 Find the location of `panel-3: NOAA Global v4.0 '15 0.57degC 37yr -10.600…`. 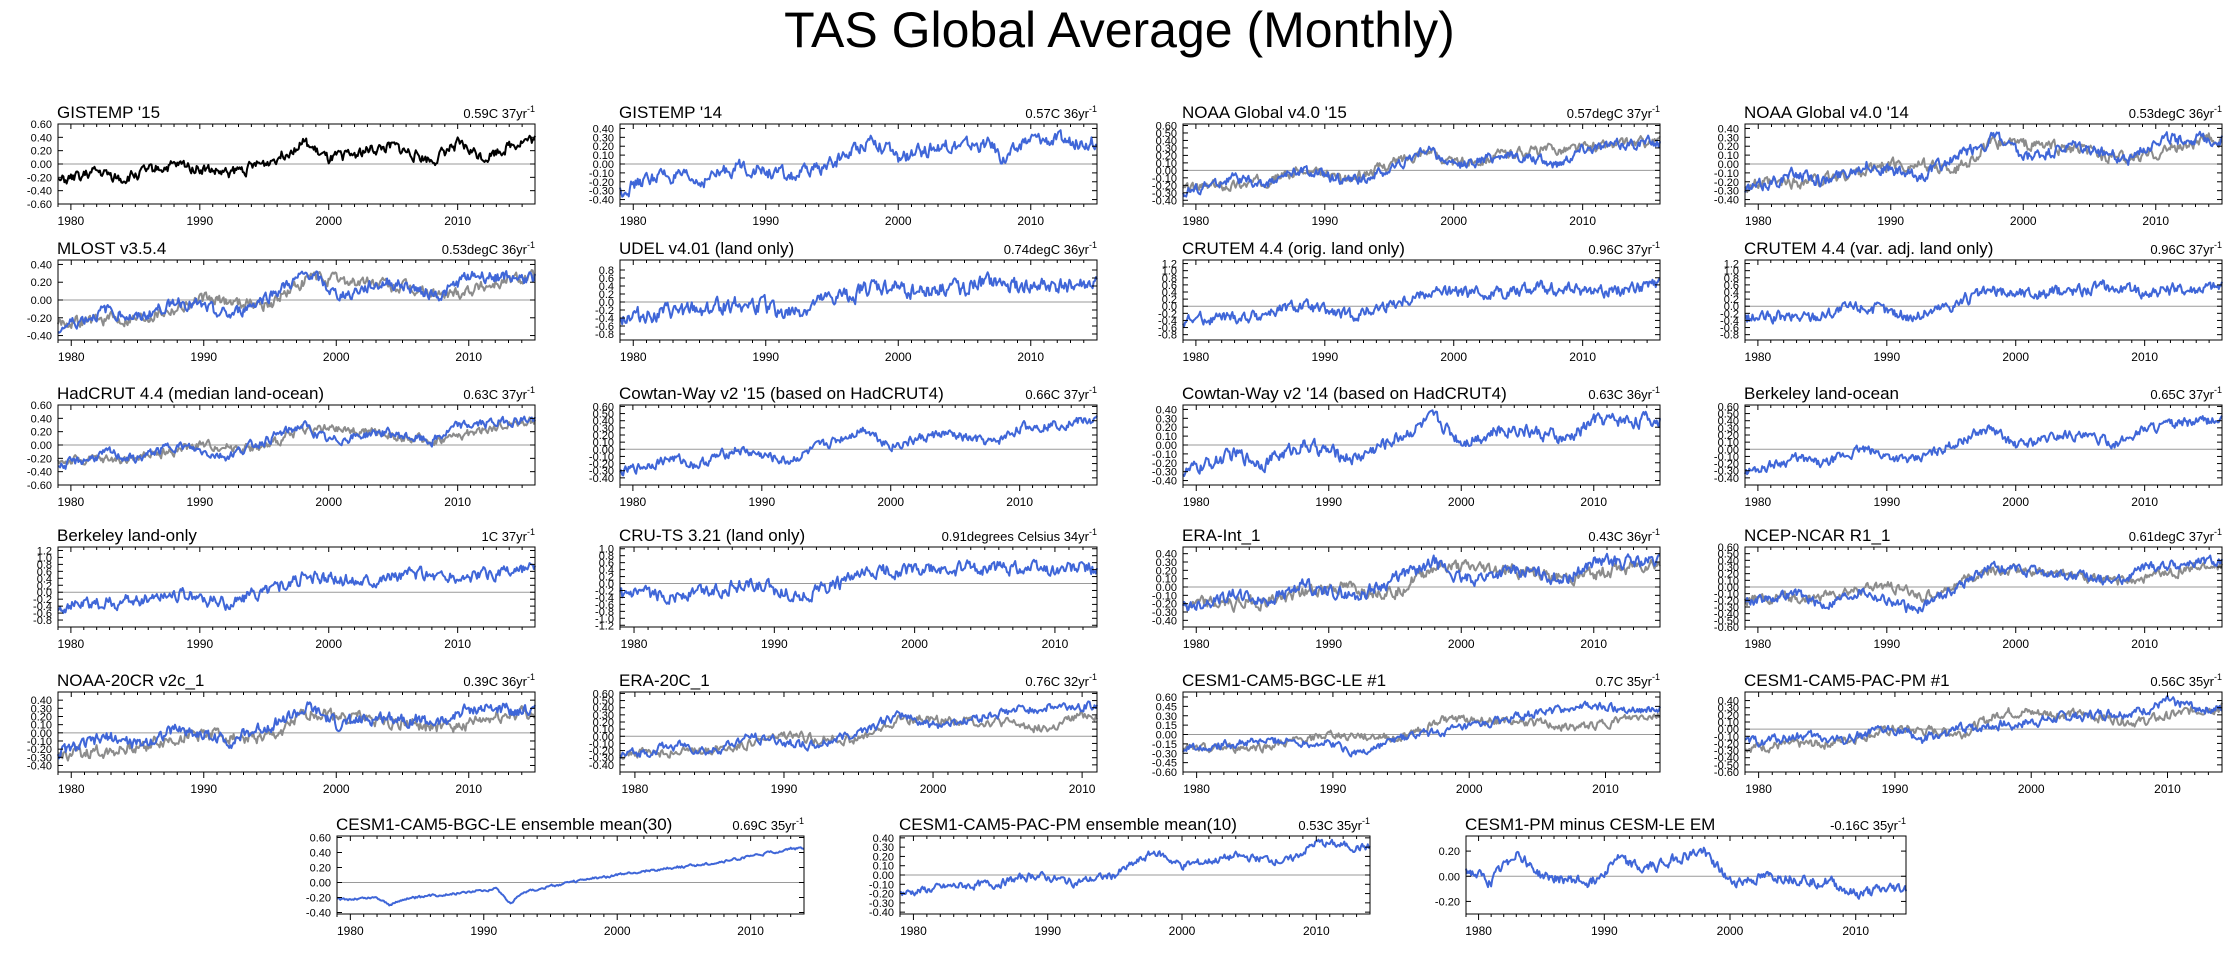

panel-3: NOAA Global v4.0 '15 0.57degC 37yr -10.600… is located at coordinates (1406, 165).